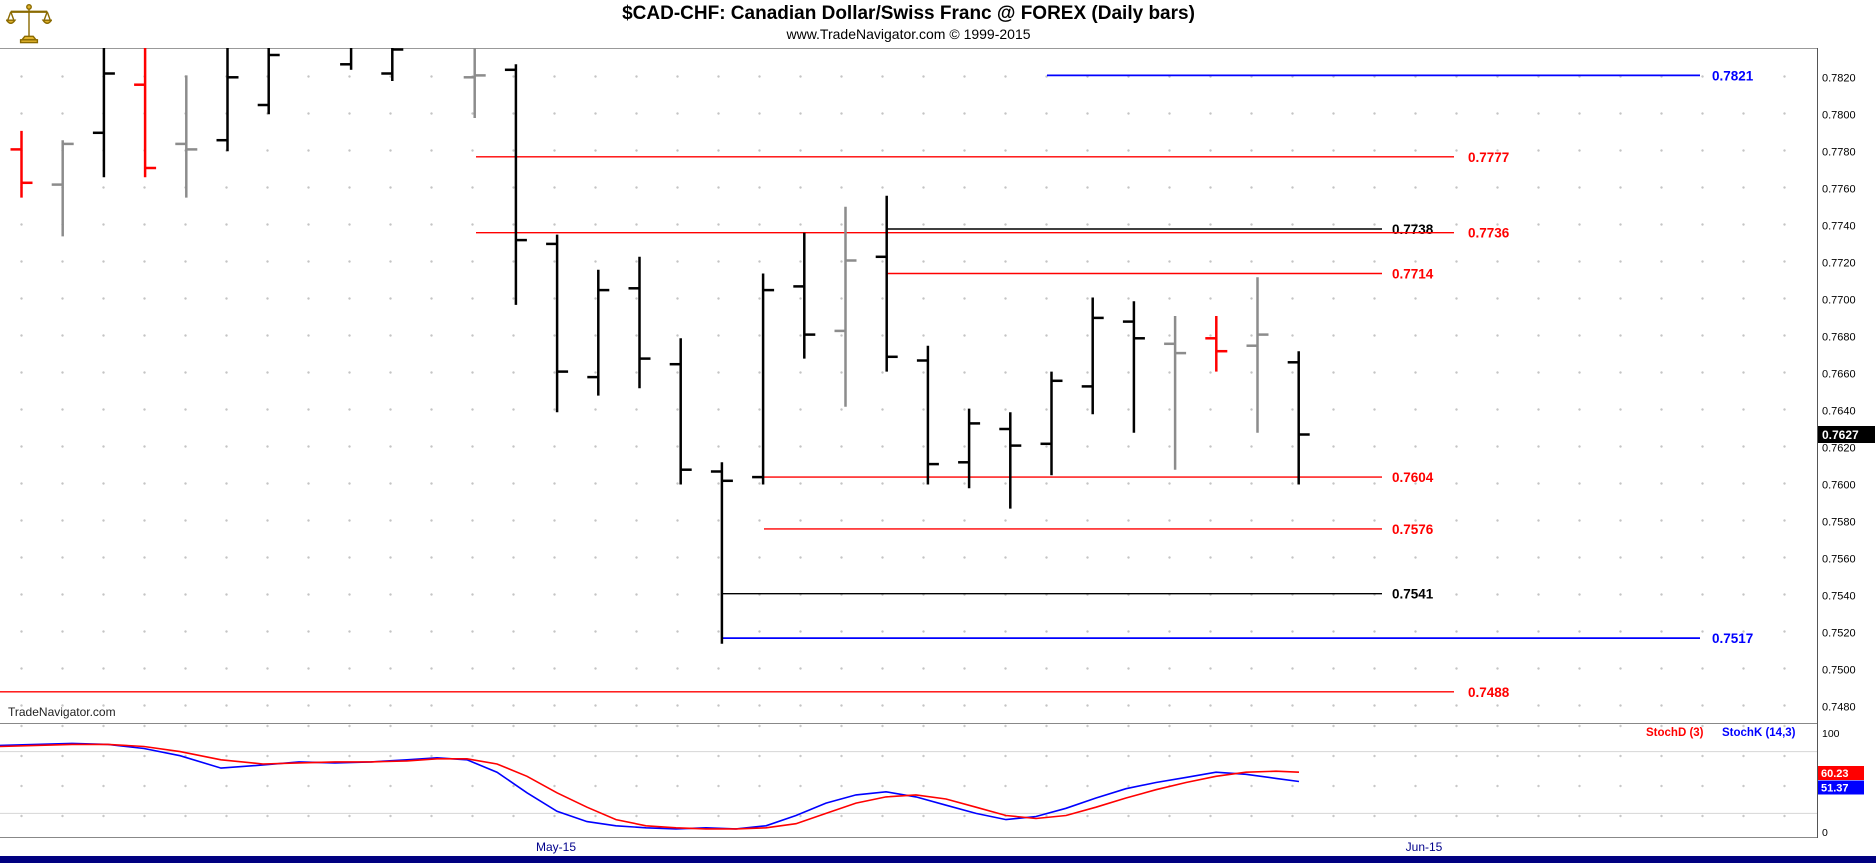  I want to click on date-axis: May-15 Jun-15, so click(938, 848).